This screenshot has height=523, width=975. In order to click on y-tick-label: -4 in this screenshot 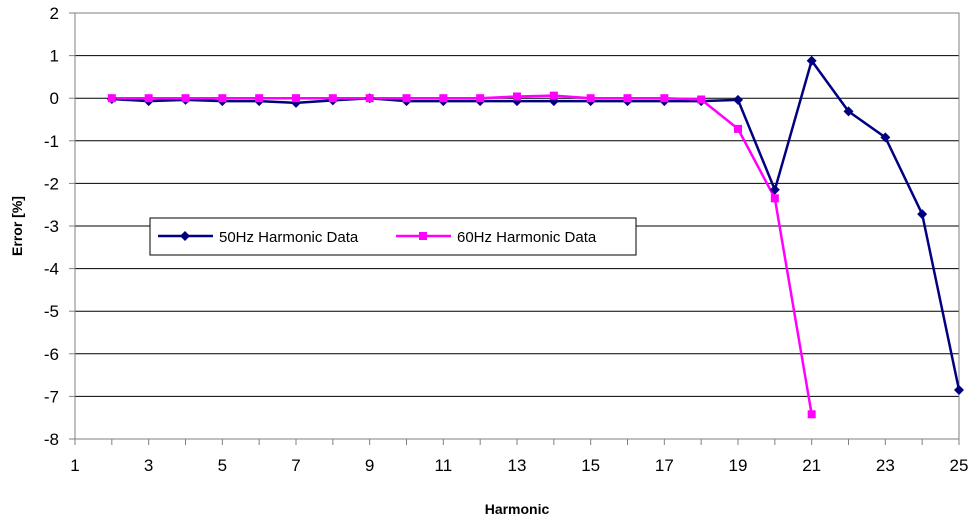, I will do `click(51, 269)`.